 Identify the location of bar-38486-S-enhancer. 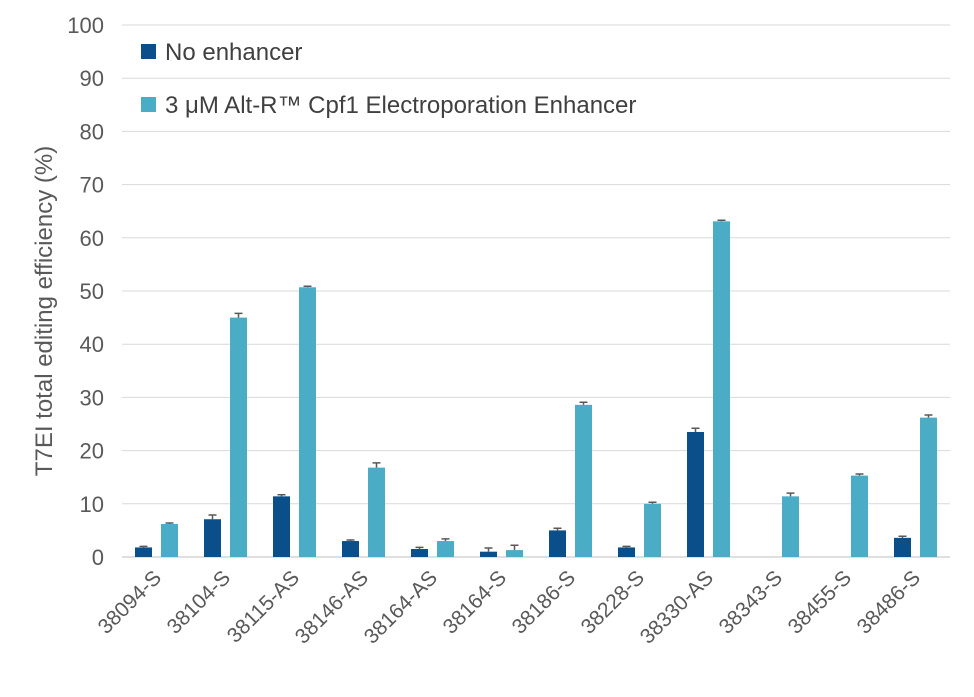
(928, 487).